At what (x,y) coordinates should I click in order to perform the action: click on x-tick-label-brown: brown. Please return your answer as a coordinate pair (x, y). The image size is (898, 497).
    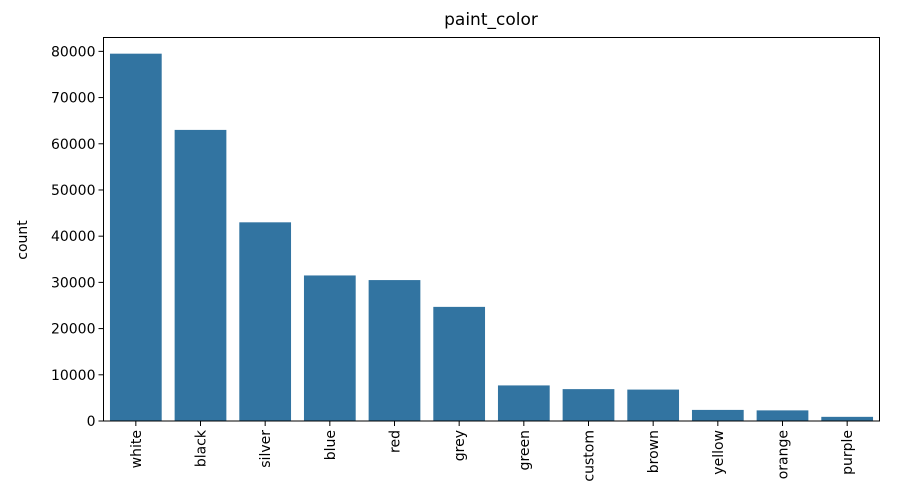
    Looking at the image, I should click on (654, 451).